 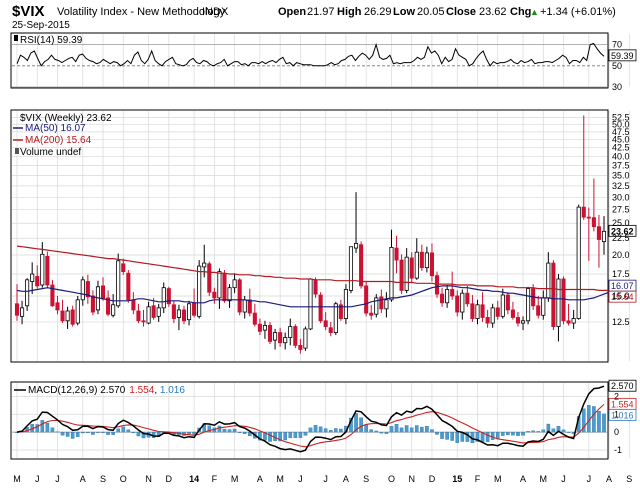 I want to click on x-tick-label: N, so click(x=411, y=479).